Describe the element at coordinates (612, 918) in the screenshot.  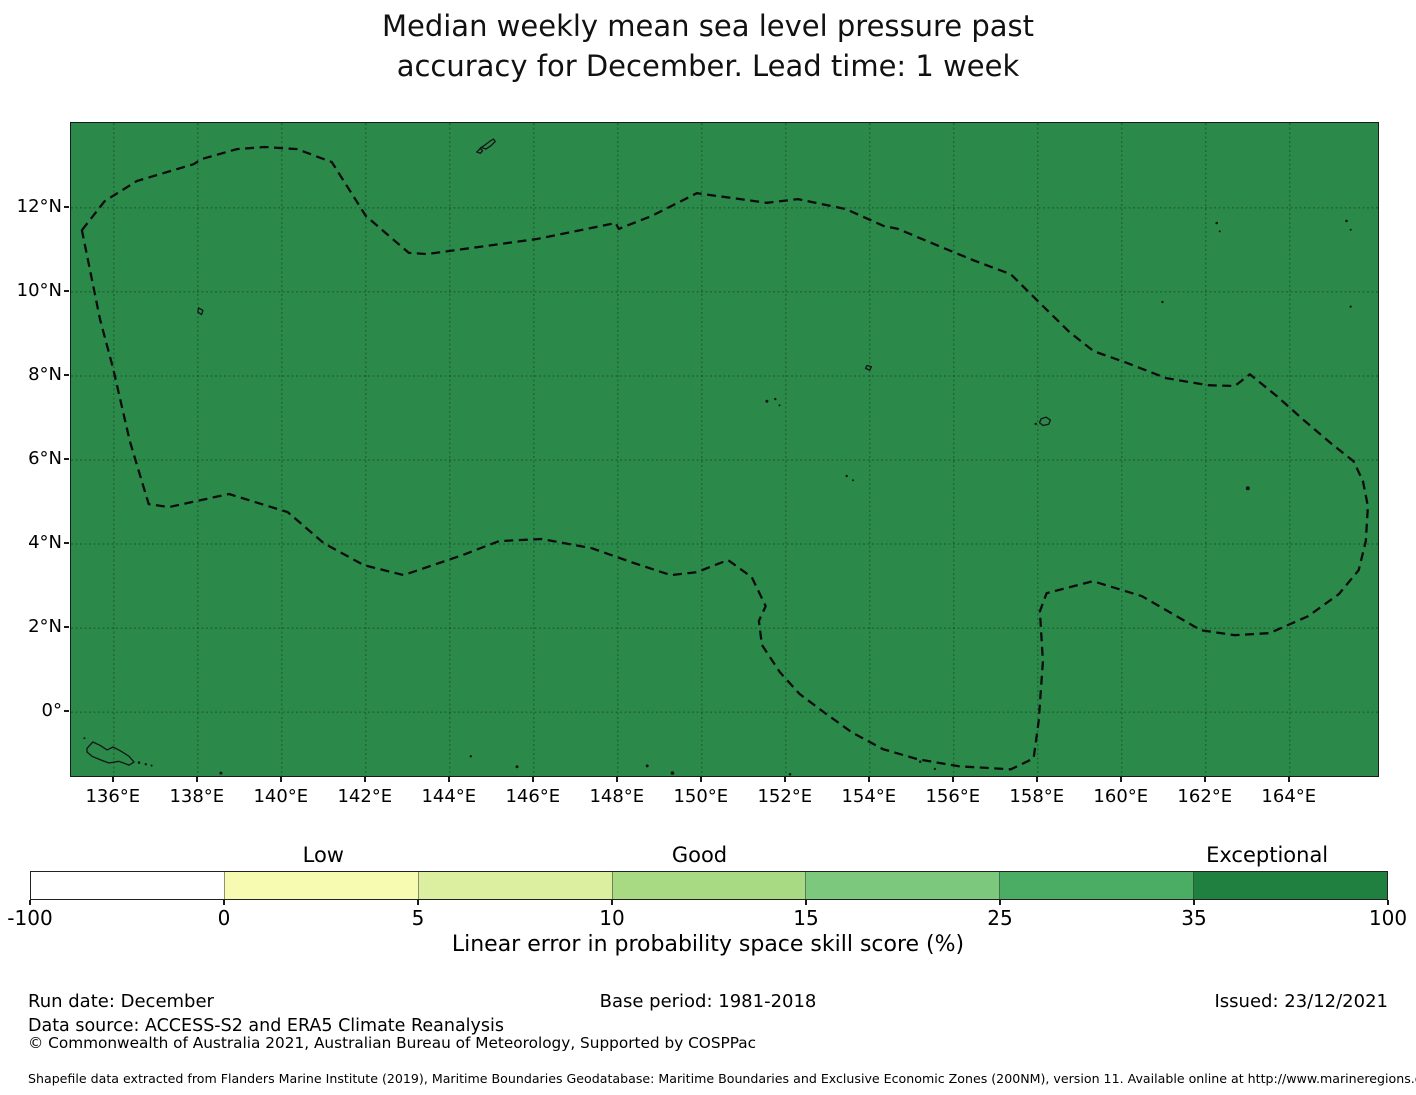
I see `colorbar-tick-label: 10` at that location.